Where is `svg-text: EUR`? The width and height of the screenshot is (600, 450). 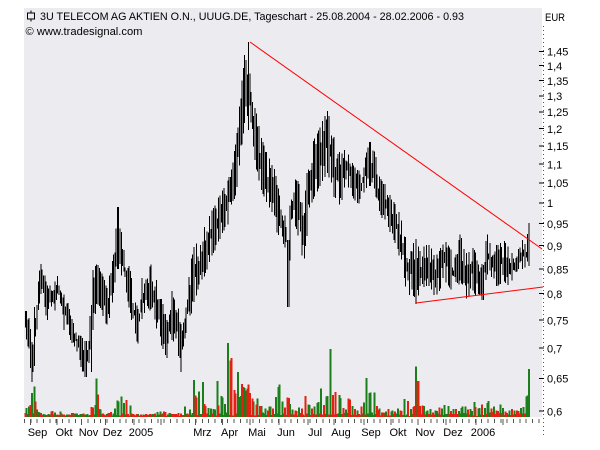
svg-text: EUR is located at coordinates (555, 18).